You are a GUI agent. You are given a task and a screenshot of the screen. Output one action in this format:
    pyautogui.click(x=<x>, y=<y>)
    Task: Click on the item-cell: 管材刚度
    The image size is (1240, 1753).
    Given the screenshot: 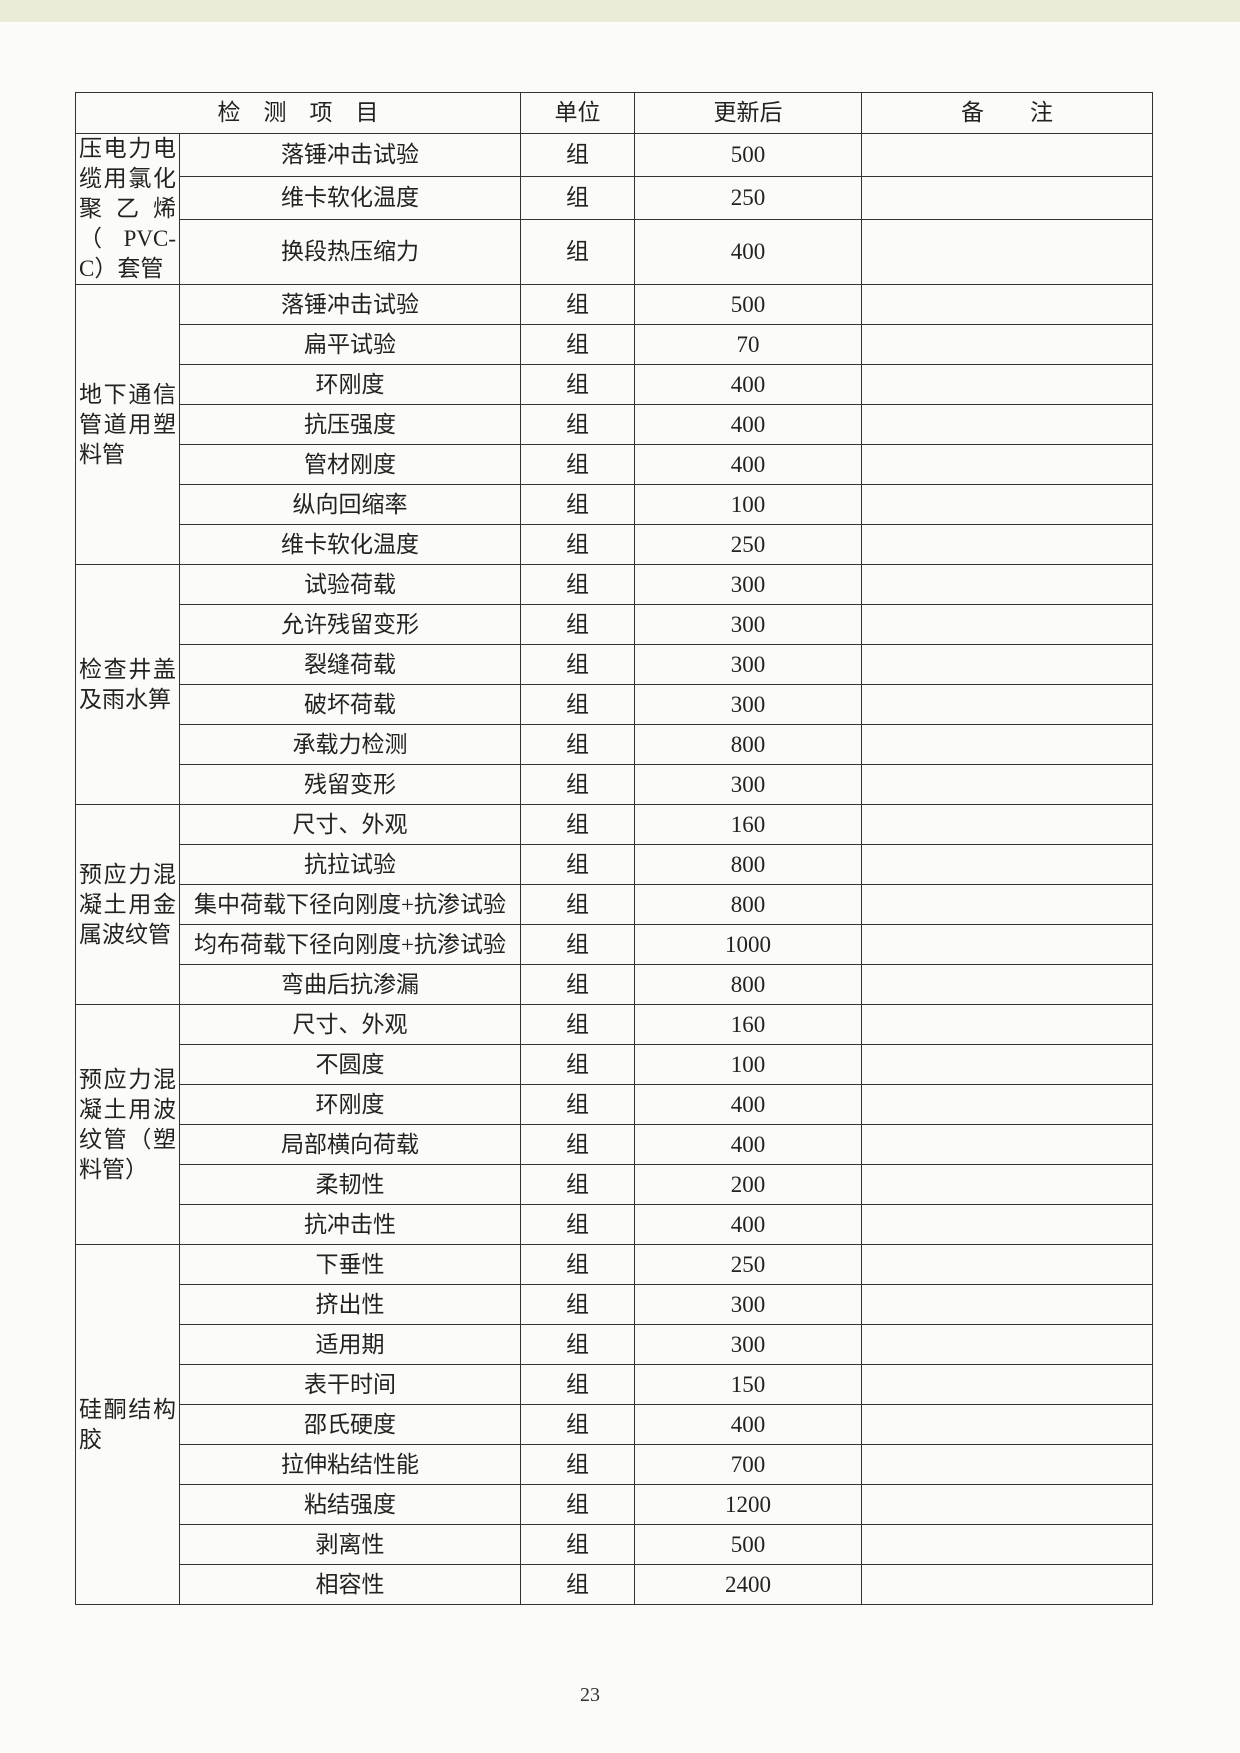 What is the action you would take?
    pyautogui.click(x=350, y=464)
    